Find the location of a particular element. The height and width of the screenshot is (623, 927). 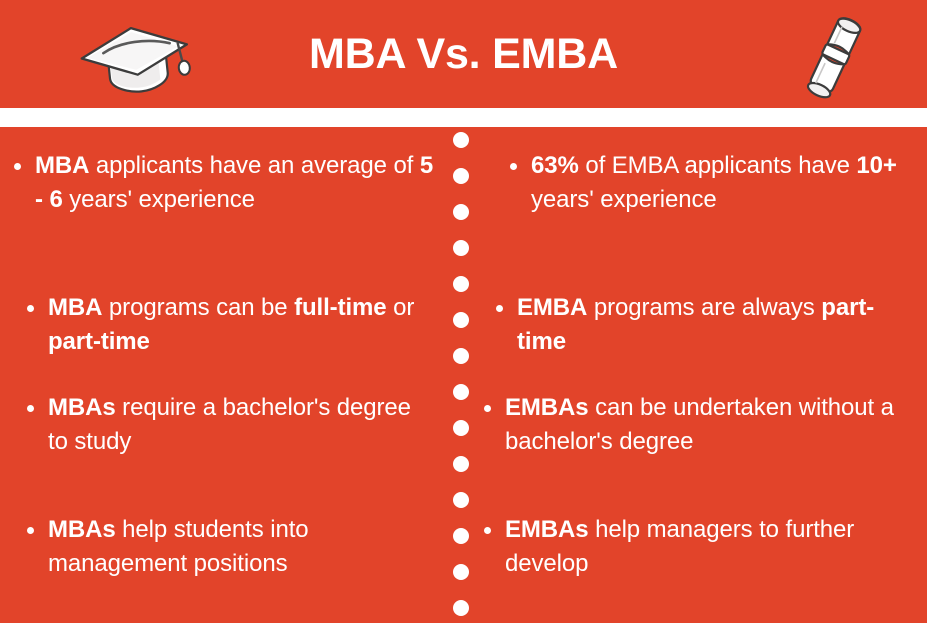

emphasis-text: full-time is located at coordinates (340, 307).